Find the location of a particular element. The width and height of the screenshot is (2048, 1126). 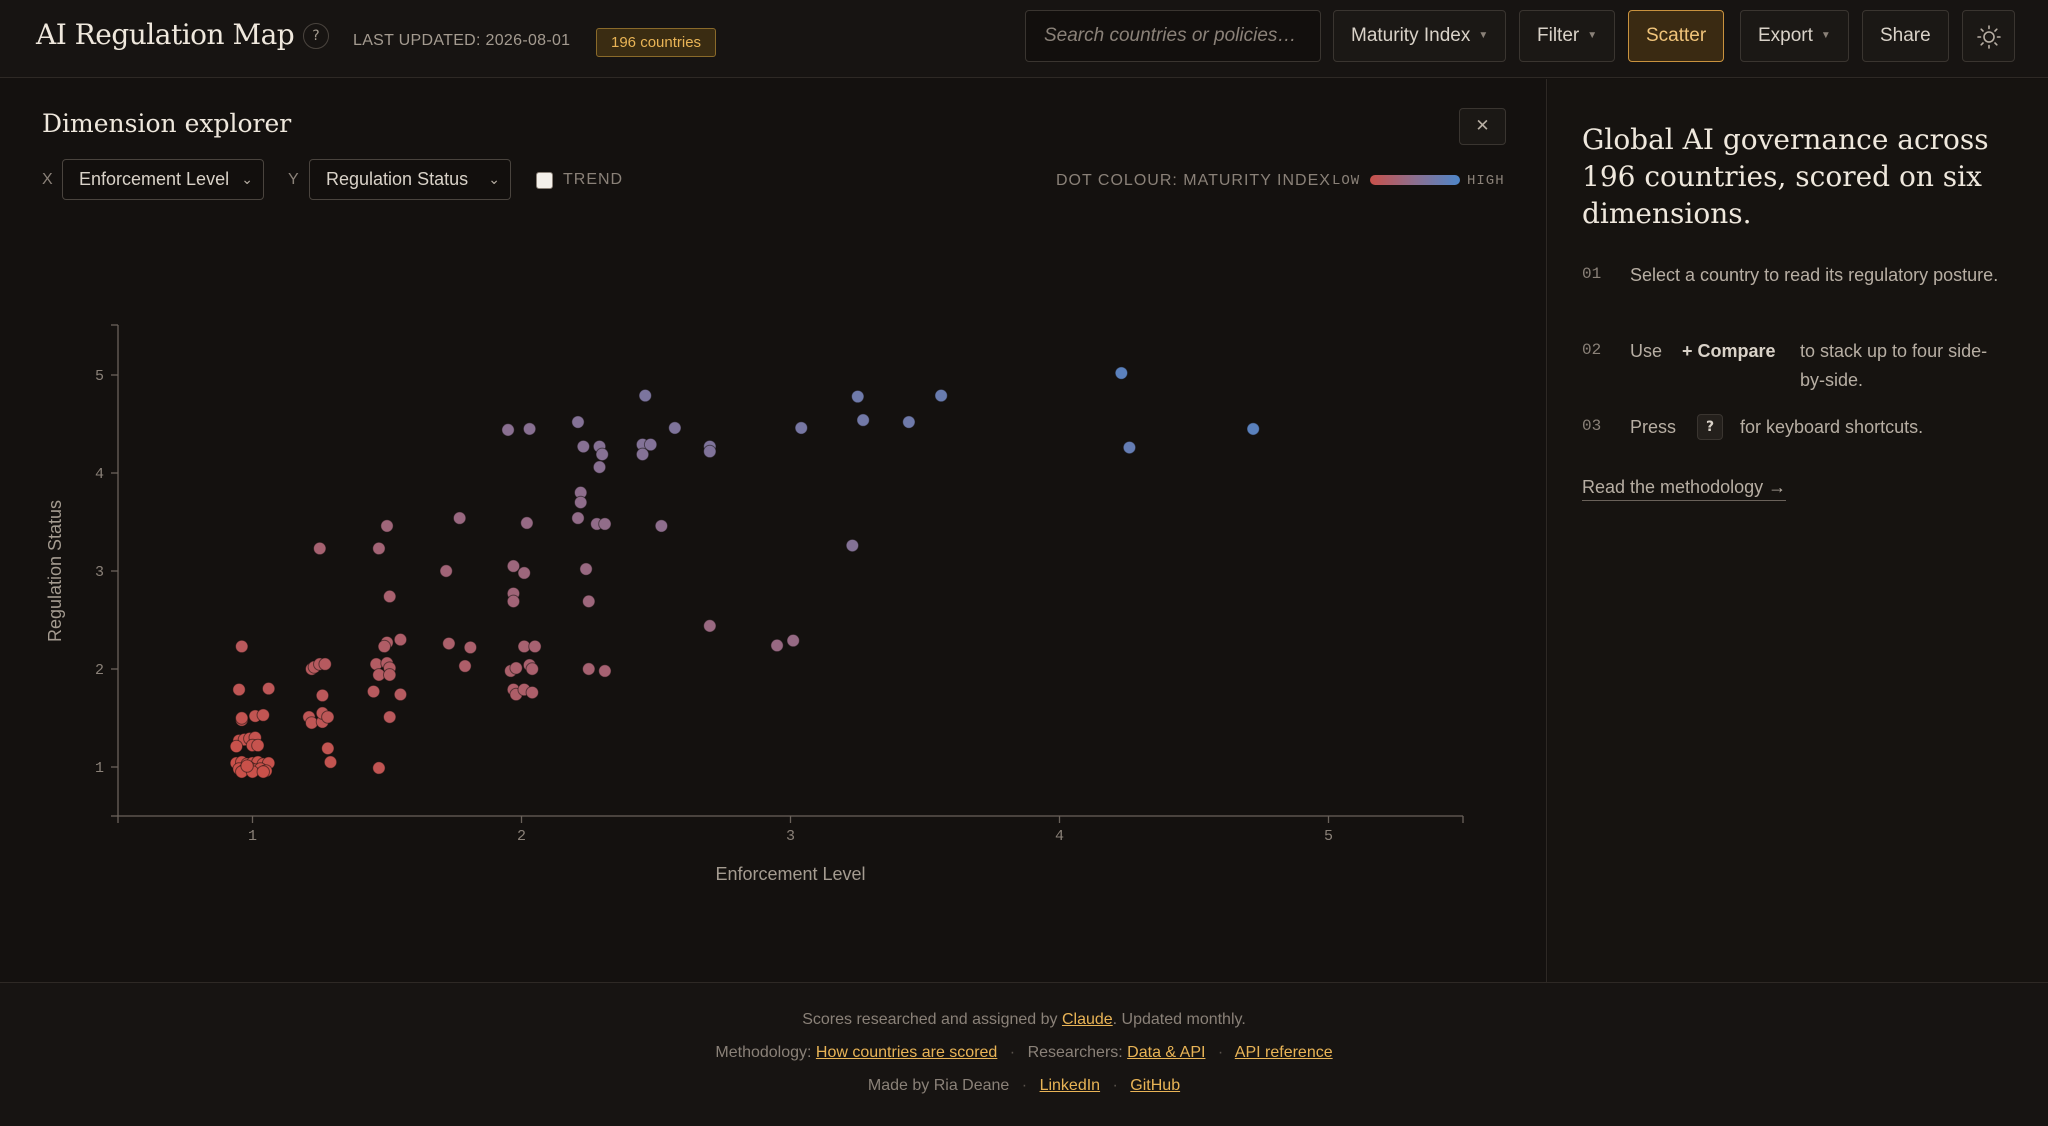

api-reference-link: API reference is located at coordinates (1283, 1052).